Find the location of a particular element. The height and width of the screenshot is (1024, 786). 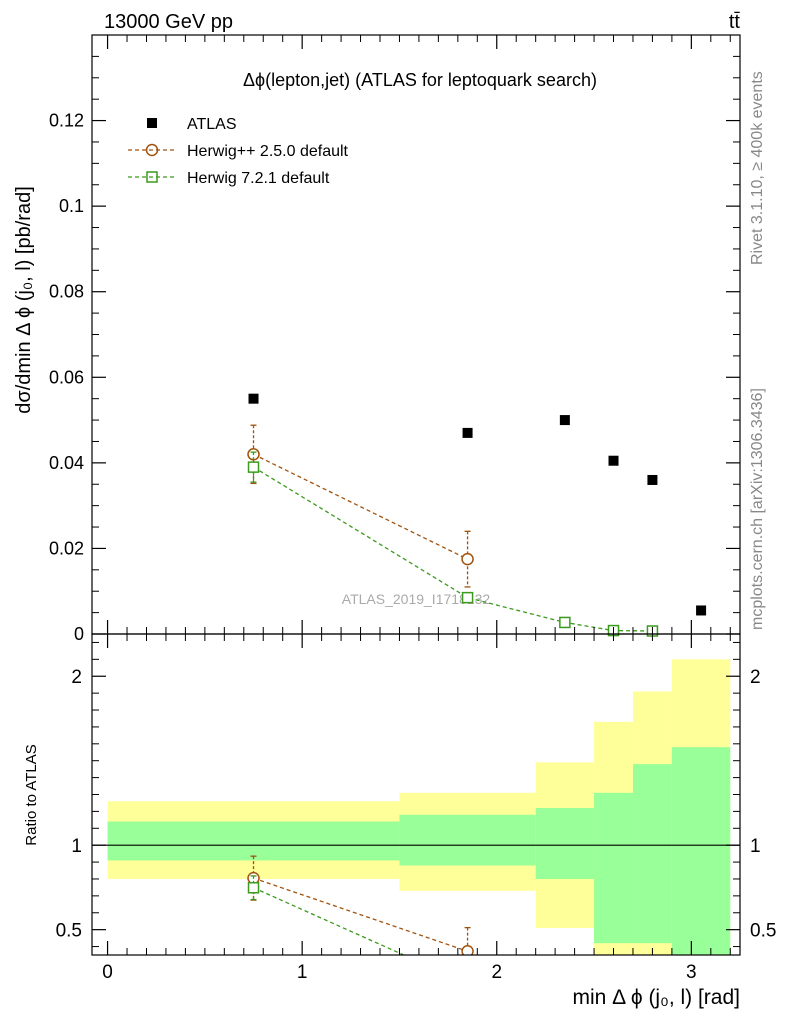

ratio-y-tick-label: 2 is located at coordinates (76, 677).